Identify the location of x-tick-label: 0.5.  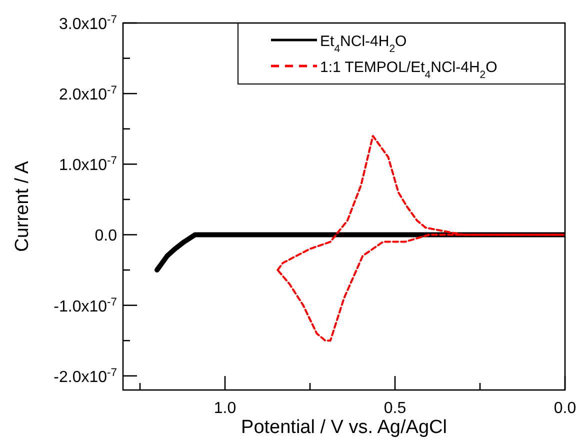
(395, 408).